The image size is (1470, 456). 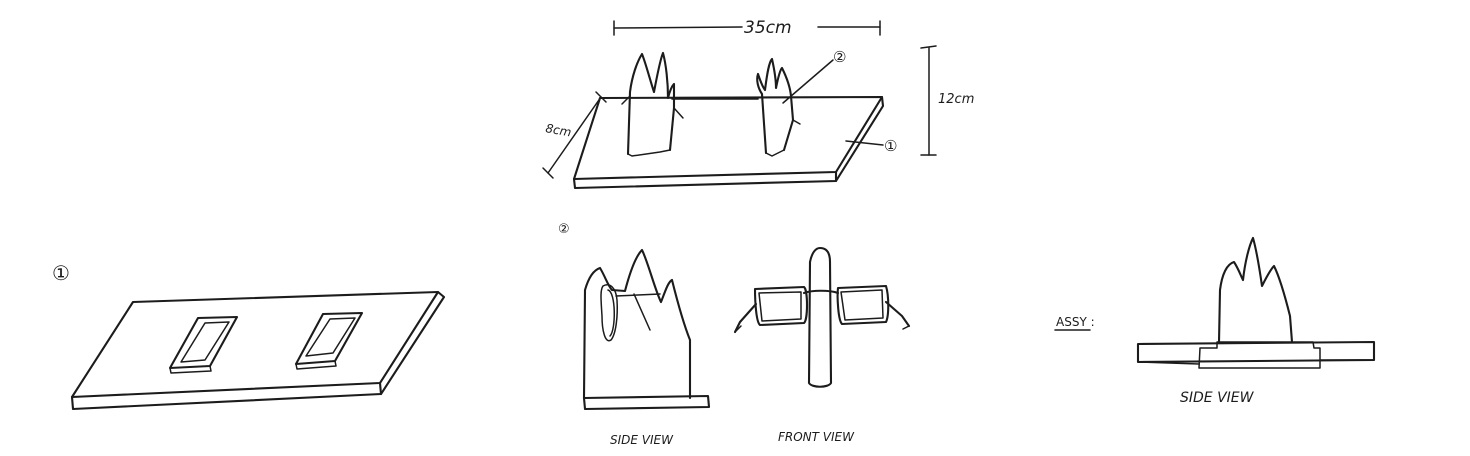 I want to click on holder-side-view: SIDE VIEW, so click(x=646, y=347).